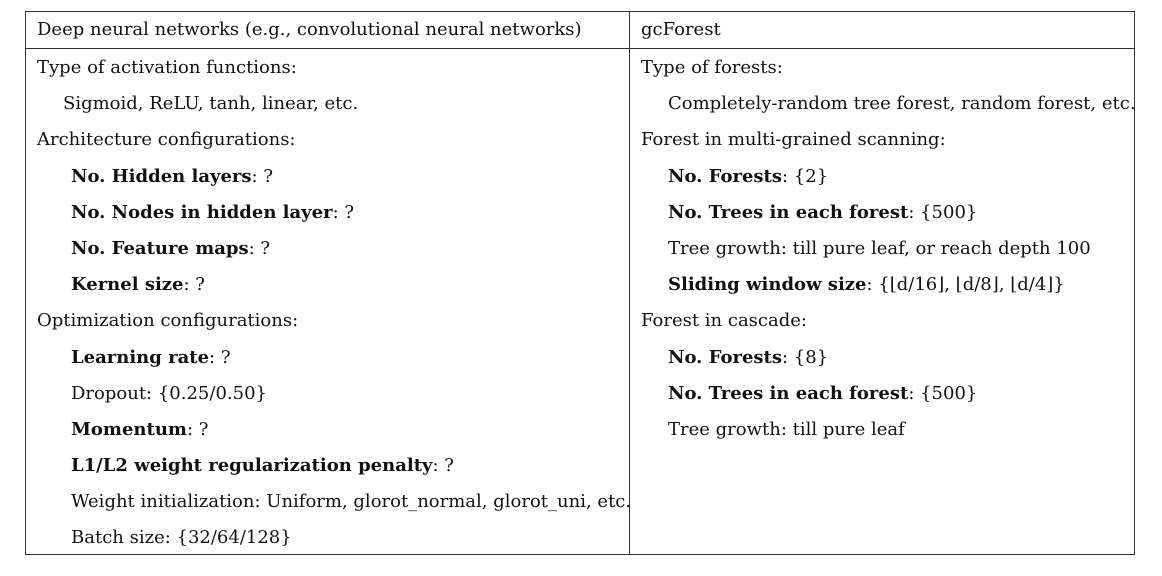 The width and height of the screenshot is (1162, 576). What do you see at coordinates (681, 29) in the screenshot?
I see `header-gcforest: gcForest` at bounding box center [681, 29].